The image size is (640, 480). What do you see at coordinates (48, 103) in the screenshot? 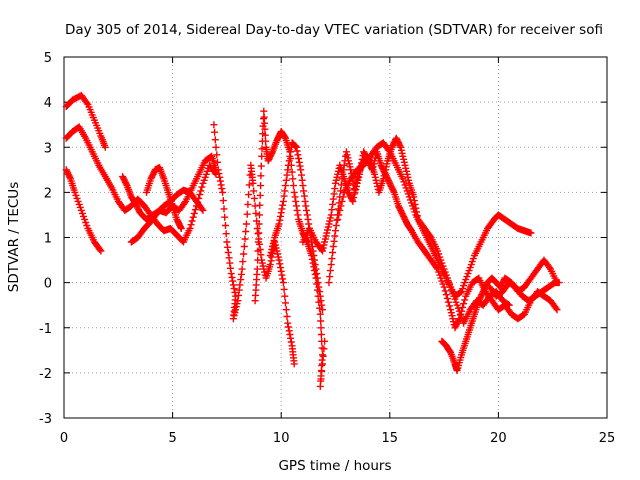
I see `y-tick-label: 4` at bounding box center [48, 103].